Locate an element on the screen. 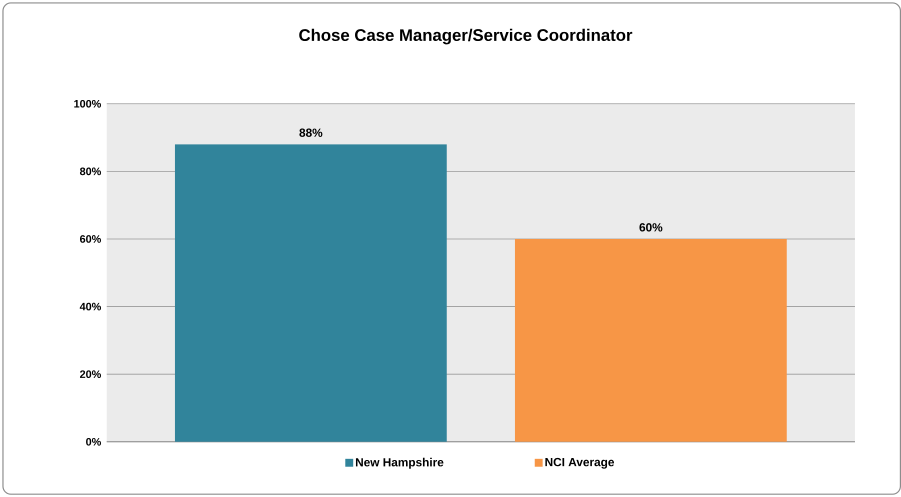 This screenshot has height=497, width=901. legend-label: NCI Average is located at coordinates (579, 463).